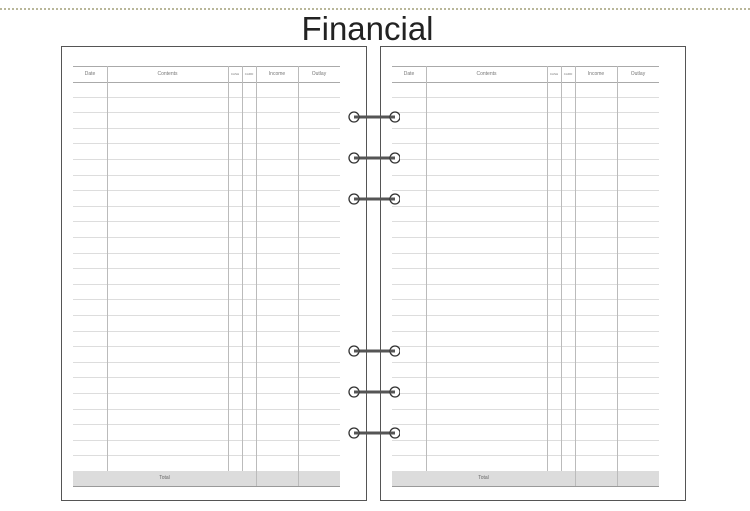 This screenshot has width=750, height=511. What do you see at coordinates (367, 28) in the screenshot?
I see `page-title: Financial` at bounding box center [367, 28].